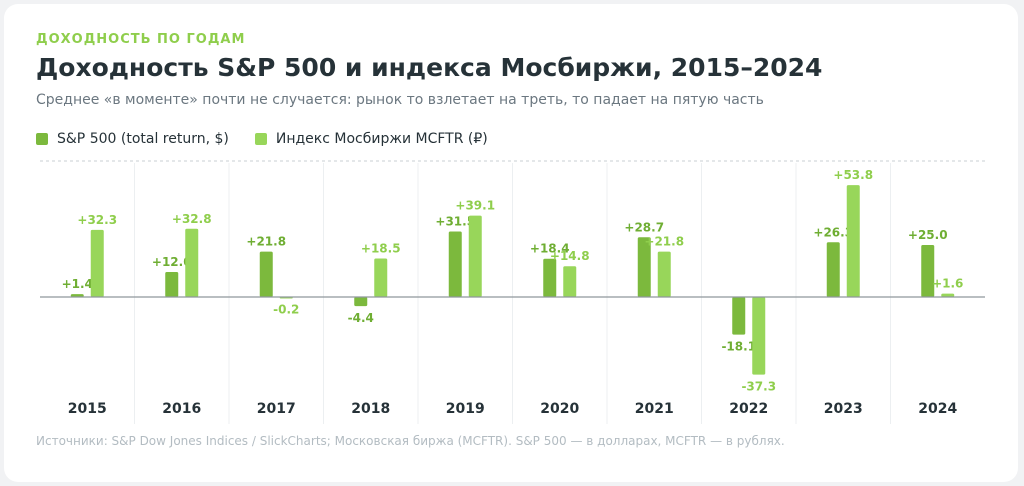  Describe the element at coordinates (644, 227) in the screenshot. I see `data-label-sp500: +28.7` at that location.